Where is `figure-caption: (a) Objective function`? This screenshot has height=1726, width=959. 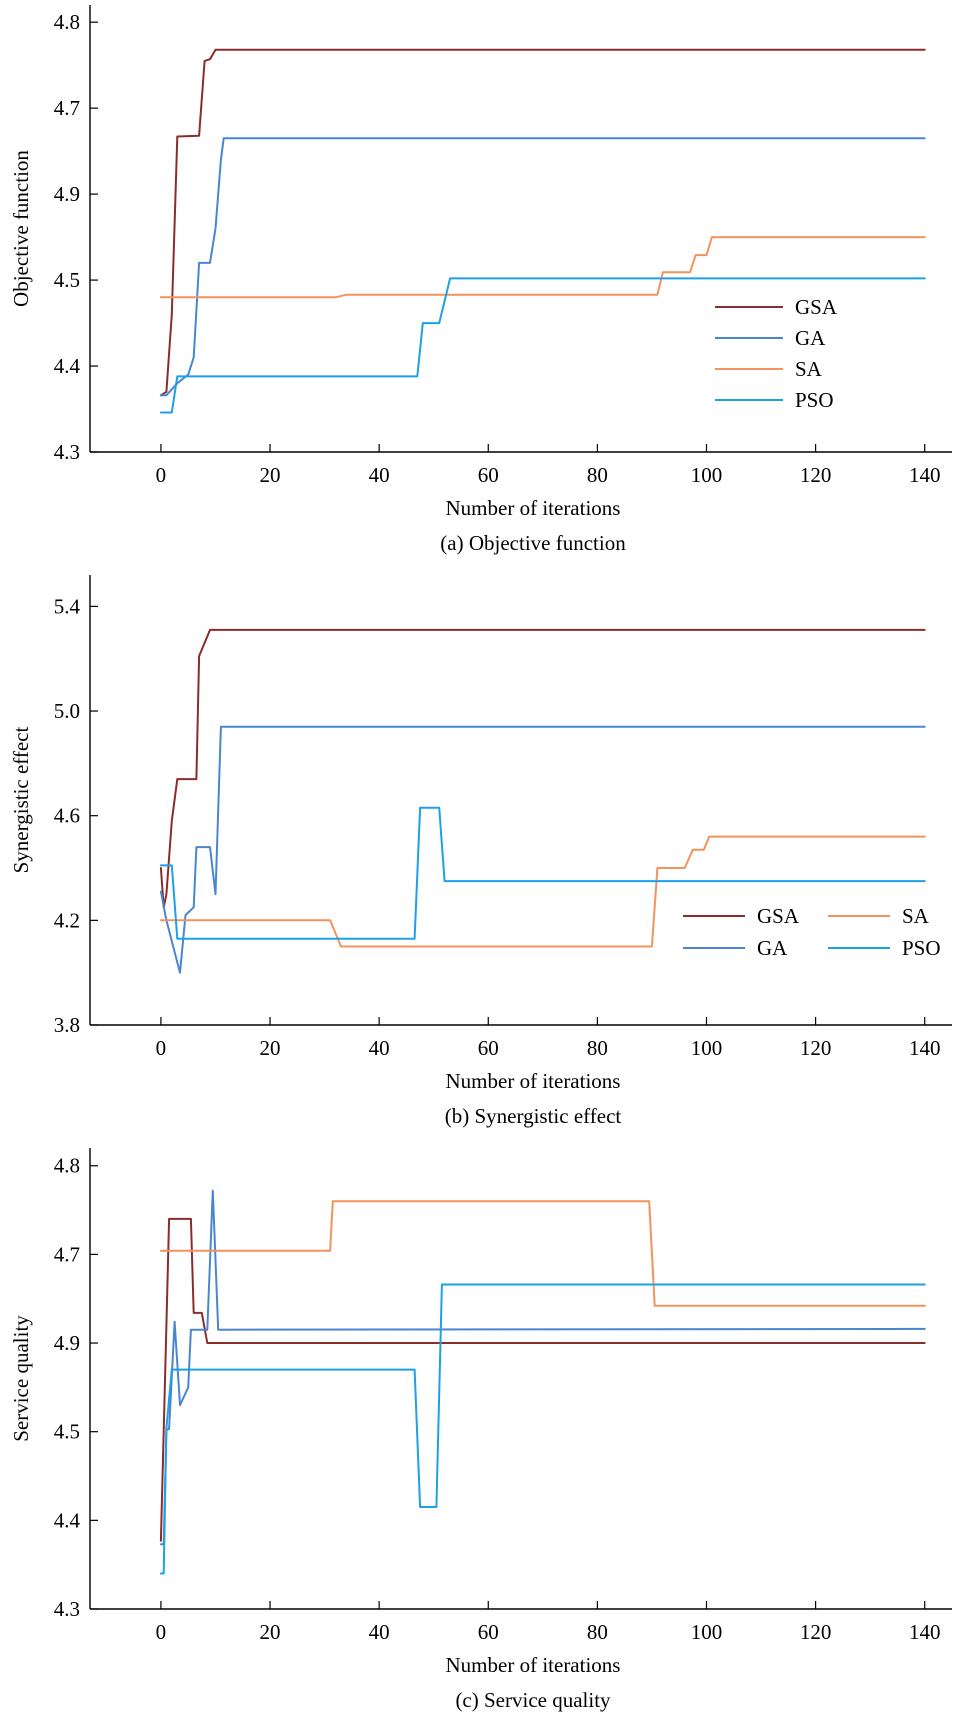
figure-caption: (a) Objective function is located at coordinates (533, 543).